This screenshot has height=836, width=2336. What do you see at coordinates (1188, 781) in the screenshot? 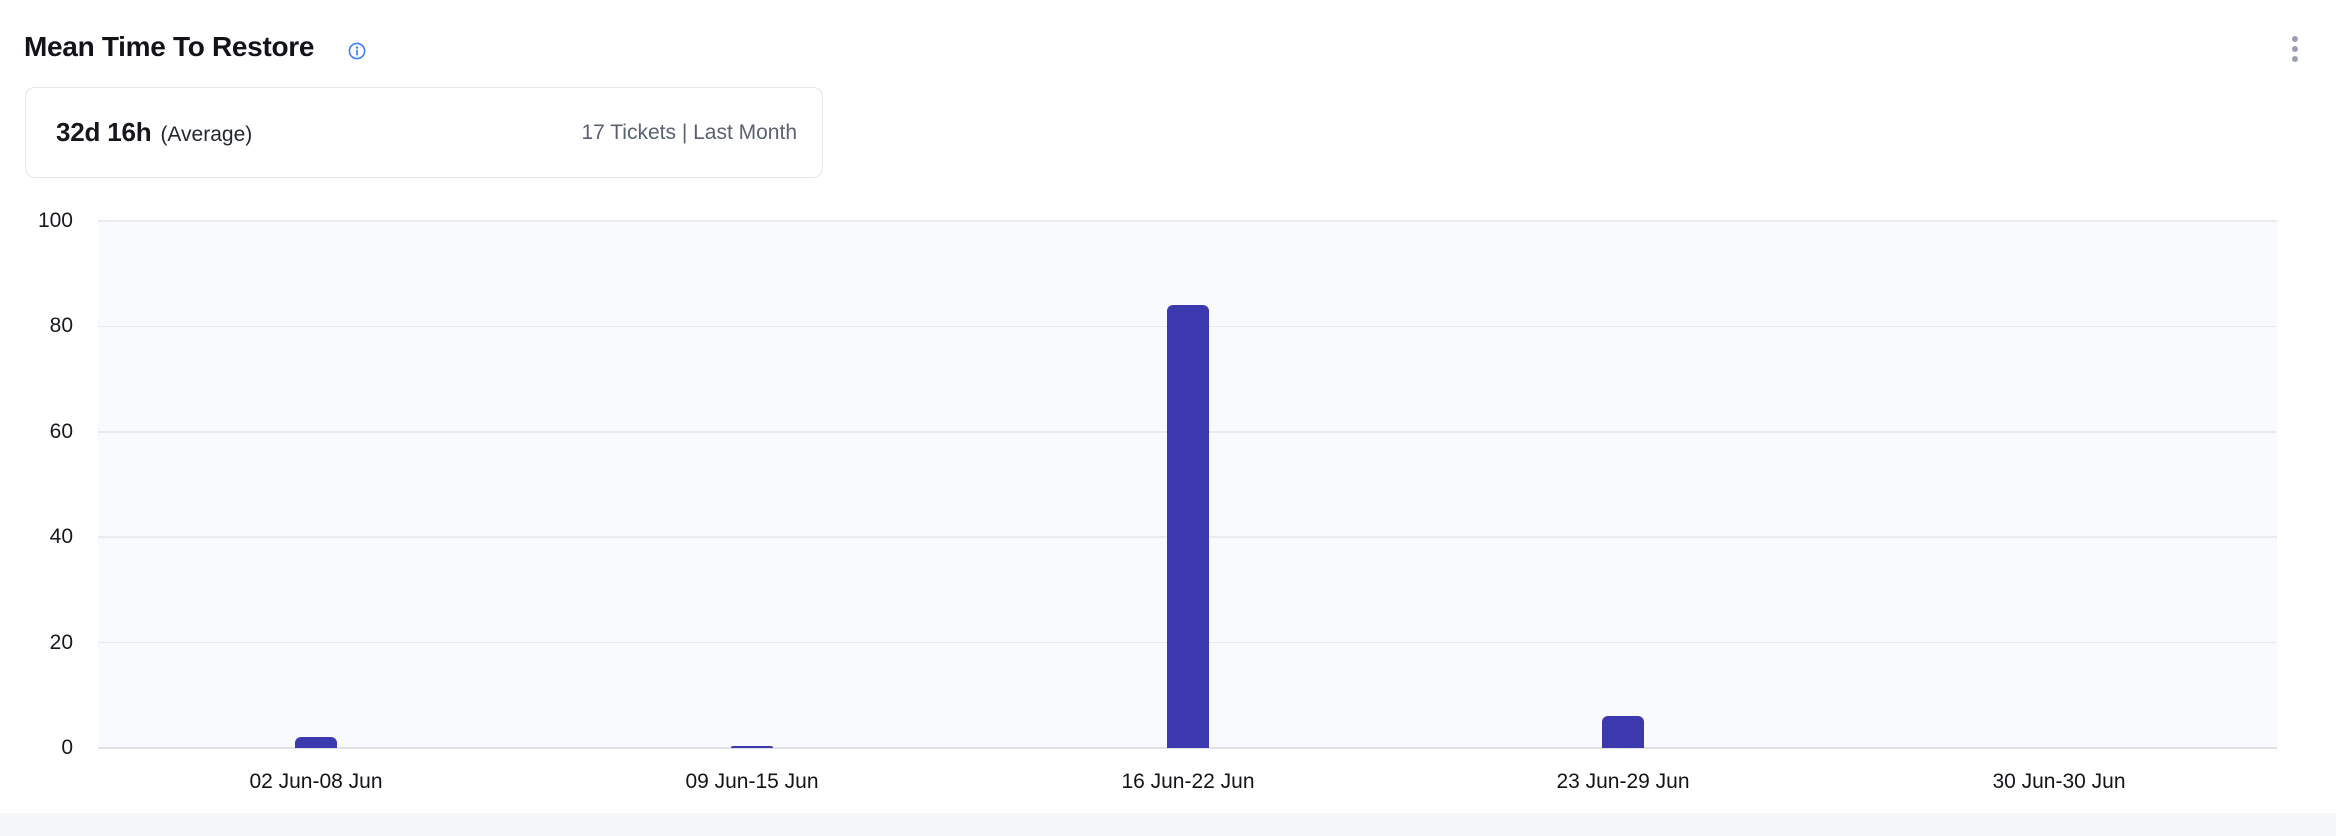
I see `x-axis-tick-label: 16 Jun-22 Jun` at bounding box center [1188, 781].